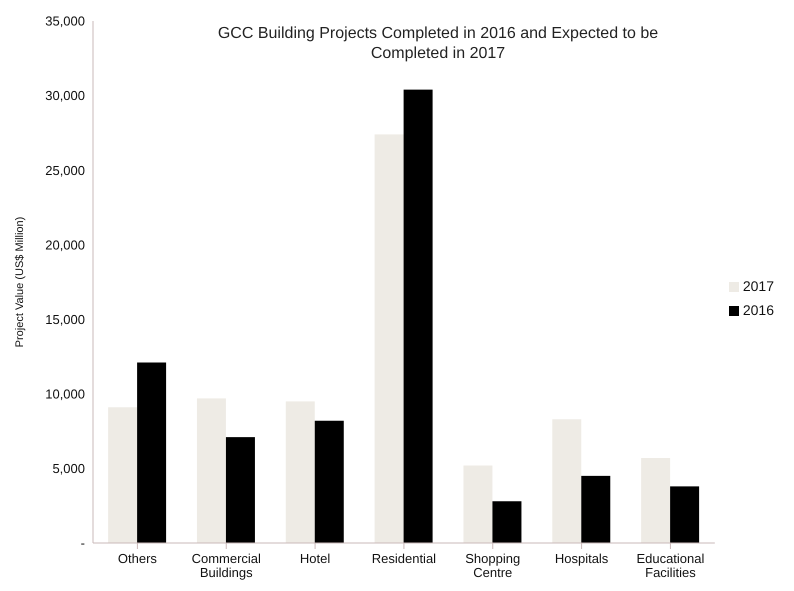  Describe the element at coordinates (65, 21) in the screenshot. I see `y-tick-label: 35,000` at that location.